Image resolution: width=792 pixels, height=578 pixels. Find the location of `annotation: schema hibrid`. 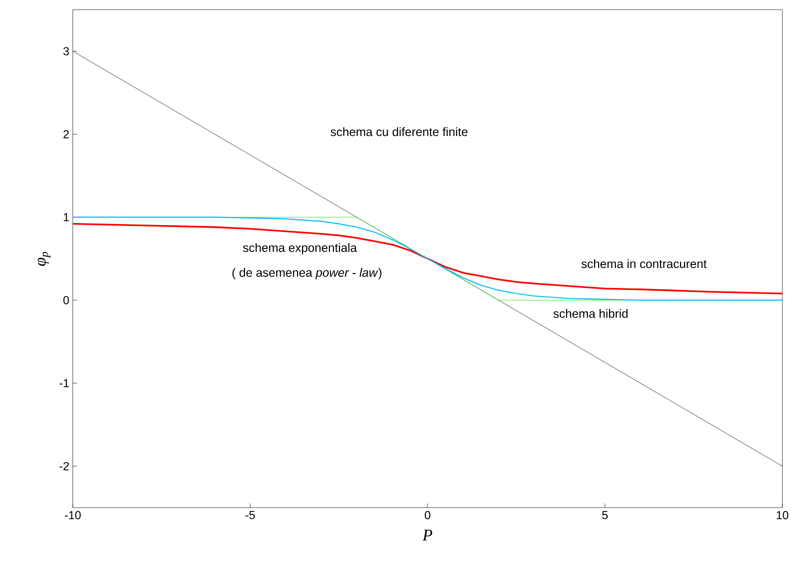

annotation: schema hibrid is located at coordinates (590, 313).